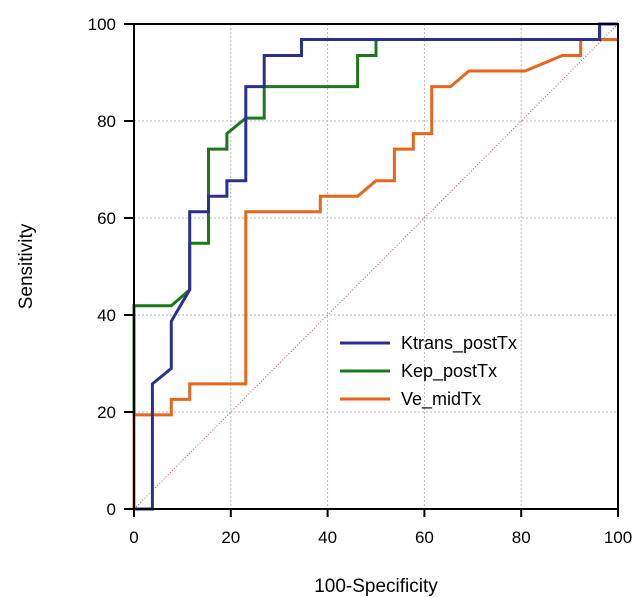 The height and width of the screenshot is (597, 639). Describe the element at coordinates (102, 24) in the screenshot. I see `y-tick-label: 100` at that location.